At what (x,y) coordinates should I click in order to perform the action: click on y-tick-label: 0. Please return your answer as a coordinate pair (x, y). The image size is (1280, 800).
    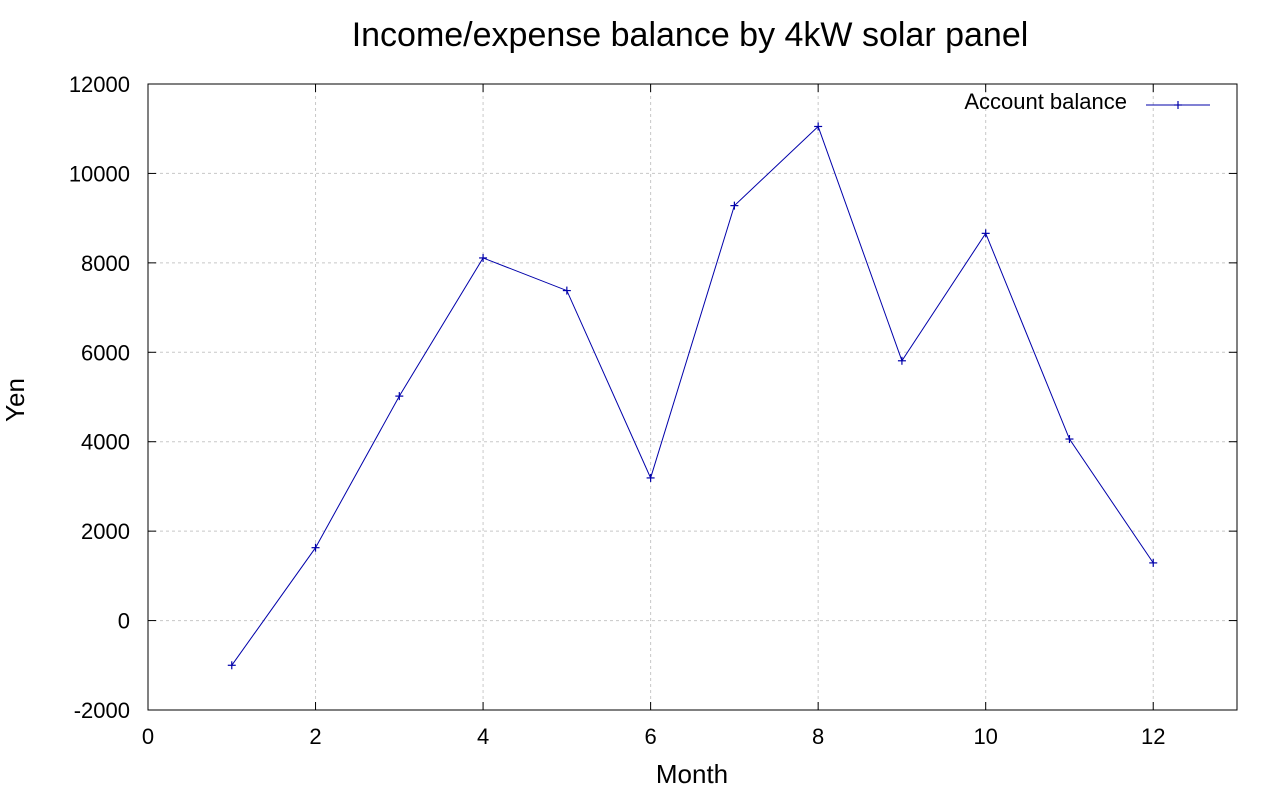
    Looking at the image, I should click on (124, 621).